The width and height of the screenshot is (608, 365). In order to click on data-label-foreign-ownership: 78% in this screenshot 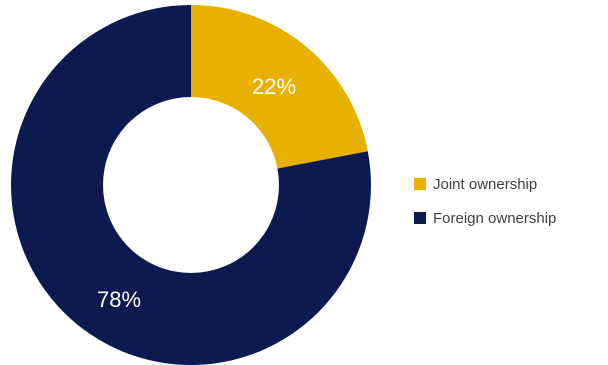, I will do `click(119, 299)`.